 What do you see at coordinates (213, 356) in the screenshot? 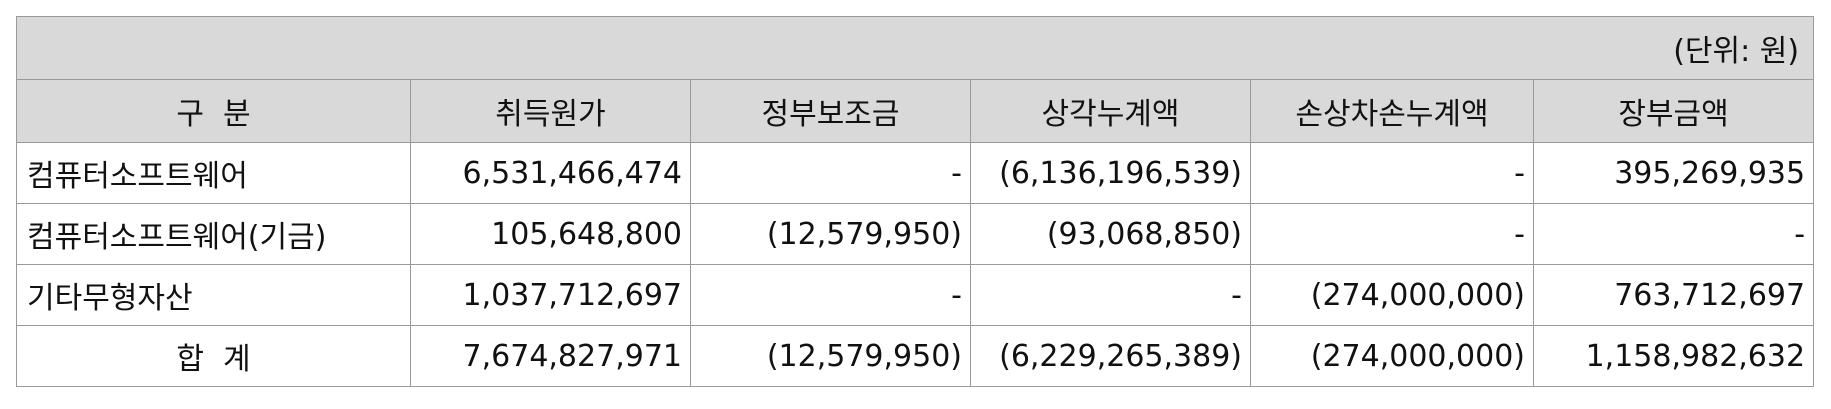
I see `total-label: 합 계` at bounding box center [213, 356].